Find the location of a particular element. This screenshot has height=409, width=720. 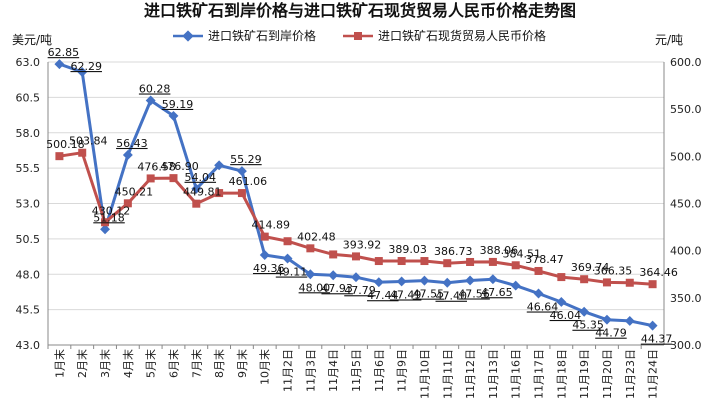

series-2-data-label: 364.46 is located at coordinates (658, 272).